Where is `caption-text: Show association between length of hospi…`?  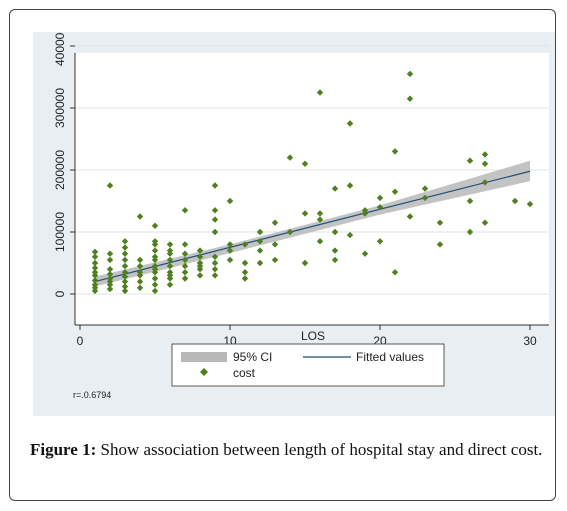 caption-text: Show association between length of hospi… is located at coordinates (319, 449).